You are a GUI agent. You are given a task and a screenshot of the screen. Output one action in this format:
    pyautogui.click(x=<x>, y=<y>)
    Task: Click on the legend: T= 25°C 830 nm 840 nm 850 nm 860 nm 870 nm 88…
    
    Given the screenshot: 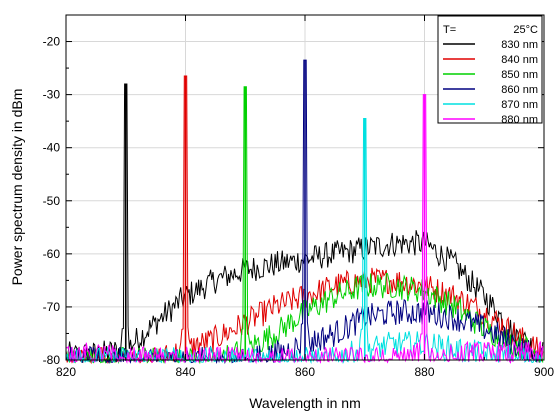 What is the action you would take?
    pyautogui.click(x=490, y=70)
    